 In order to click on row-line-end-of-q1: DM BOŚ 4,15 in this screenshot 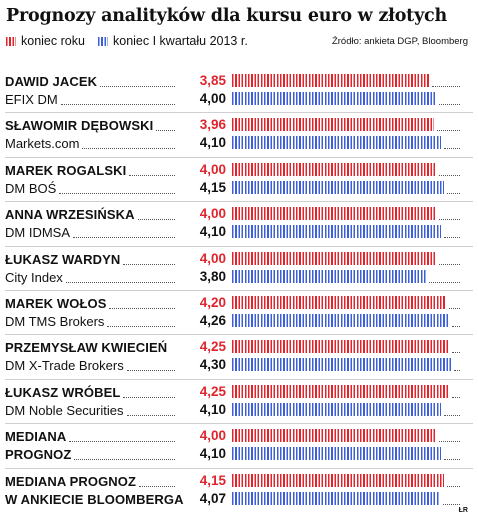, I will do `click(239, 188)`.